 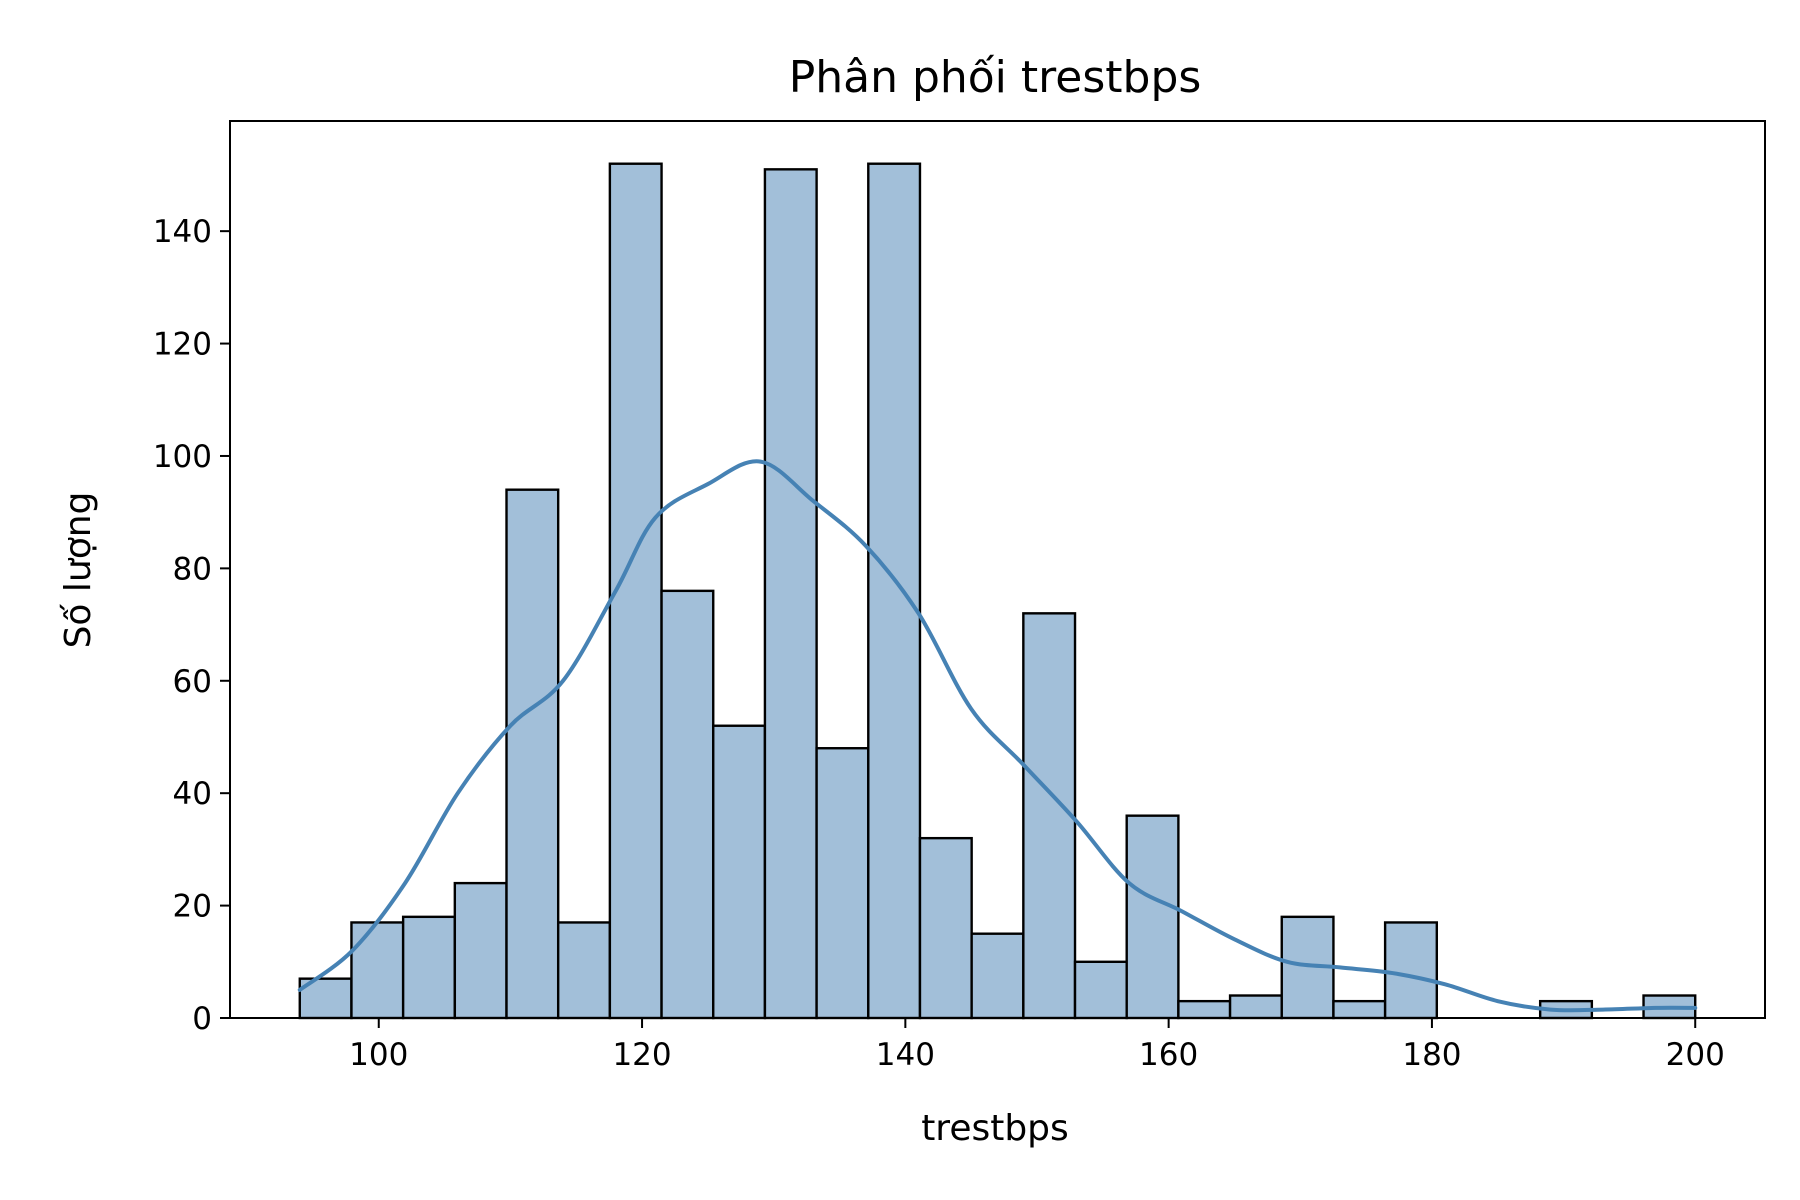 I want to click on chart-title: Phân phối trestbps, so click(x=995, y=77).